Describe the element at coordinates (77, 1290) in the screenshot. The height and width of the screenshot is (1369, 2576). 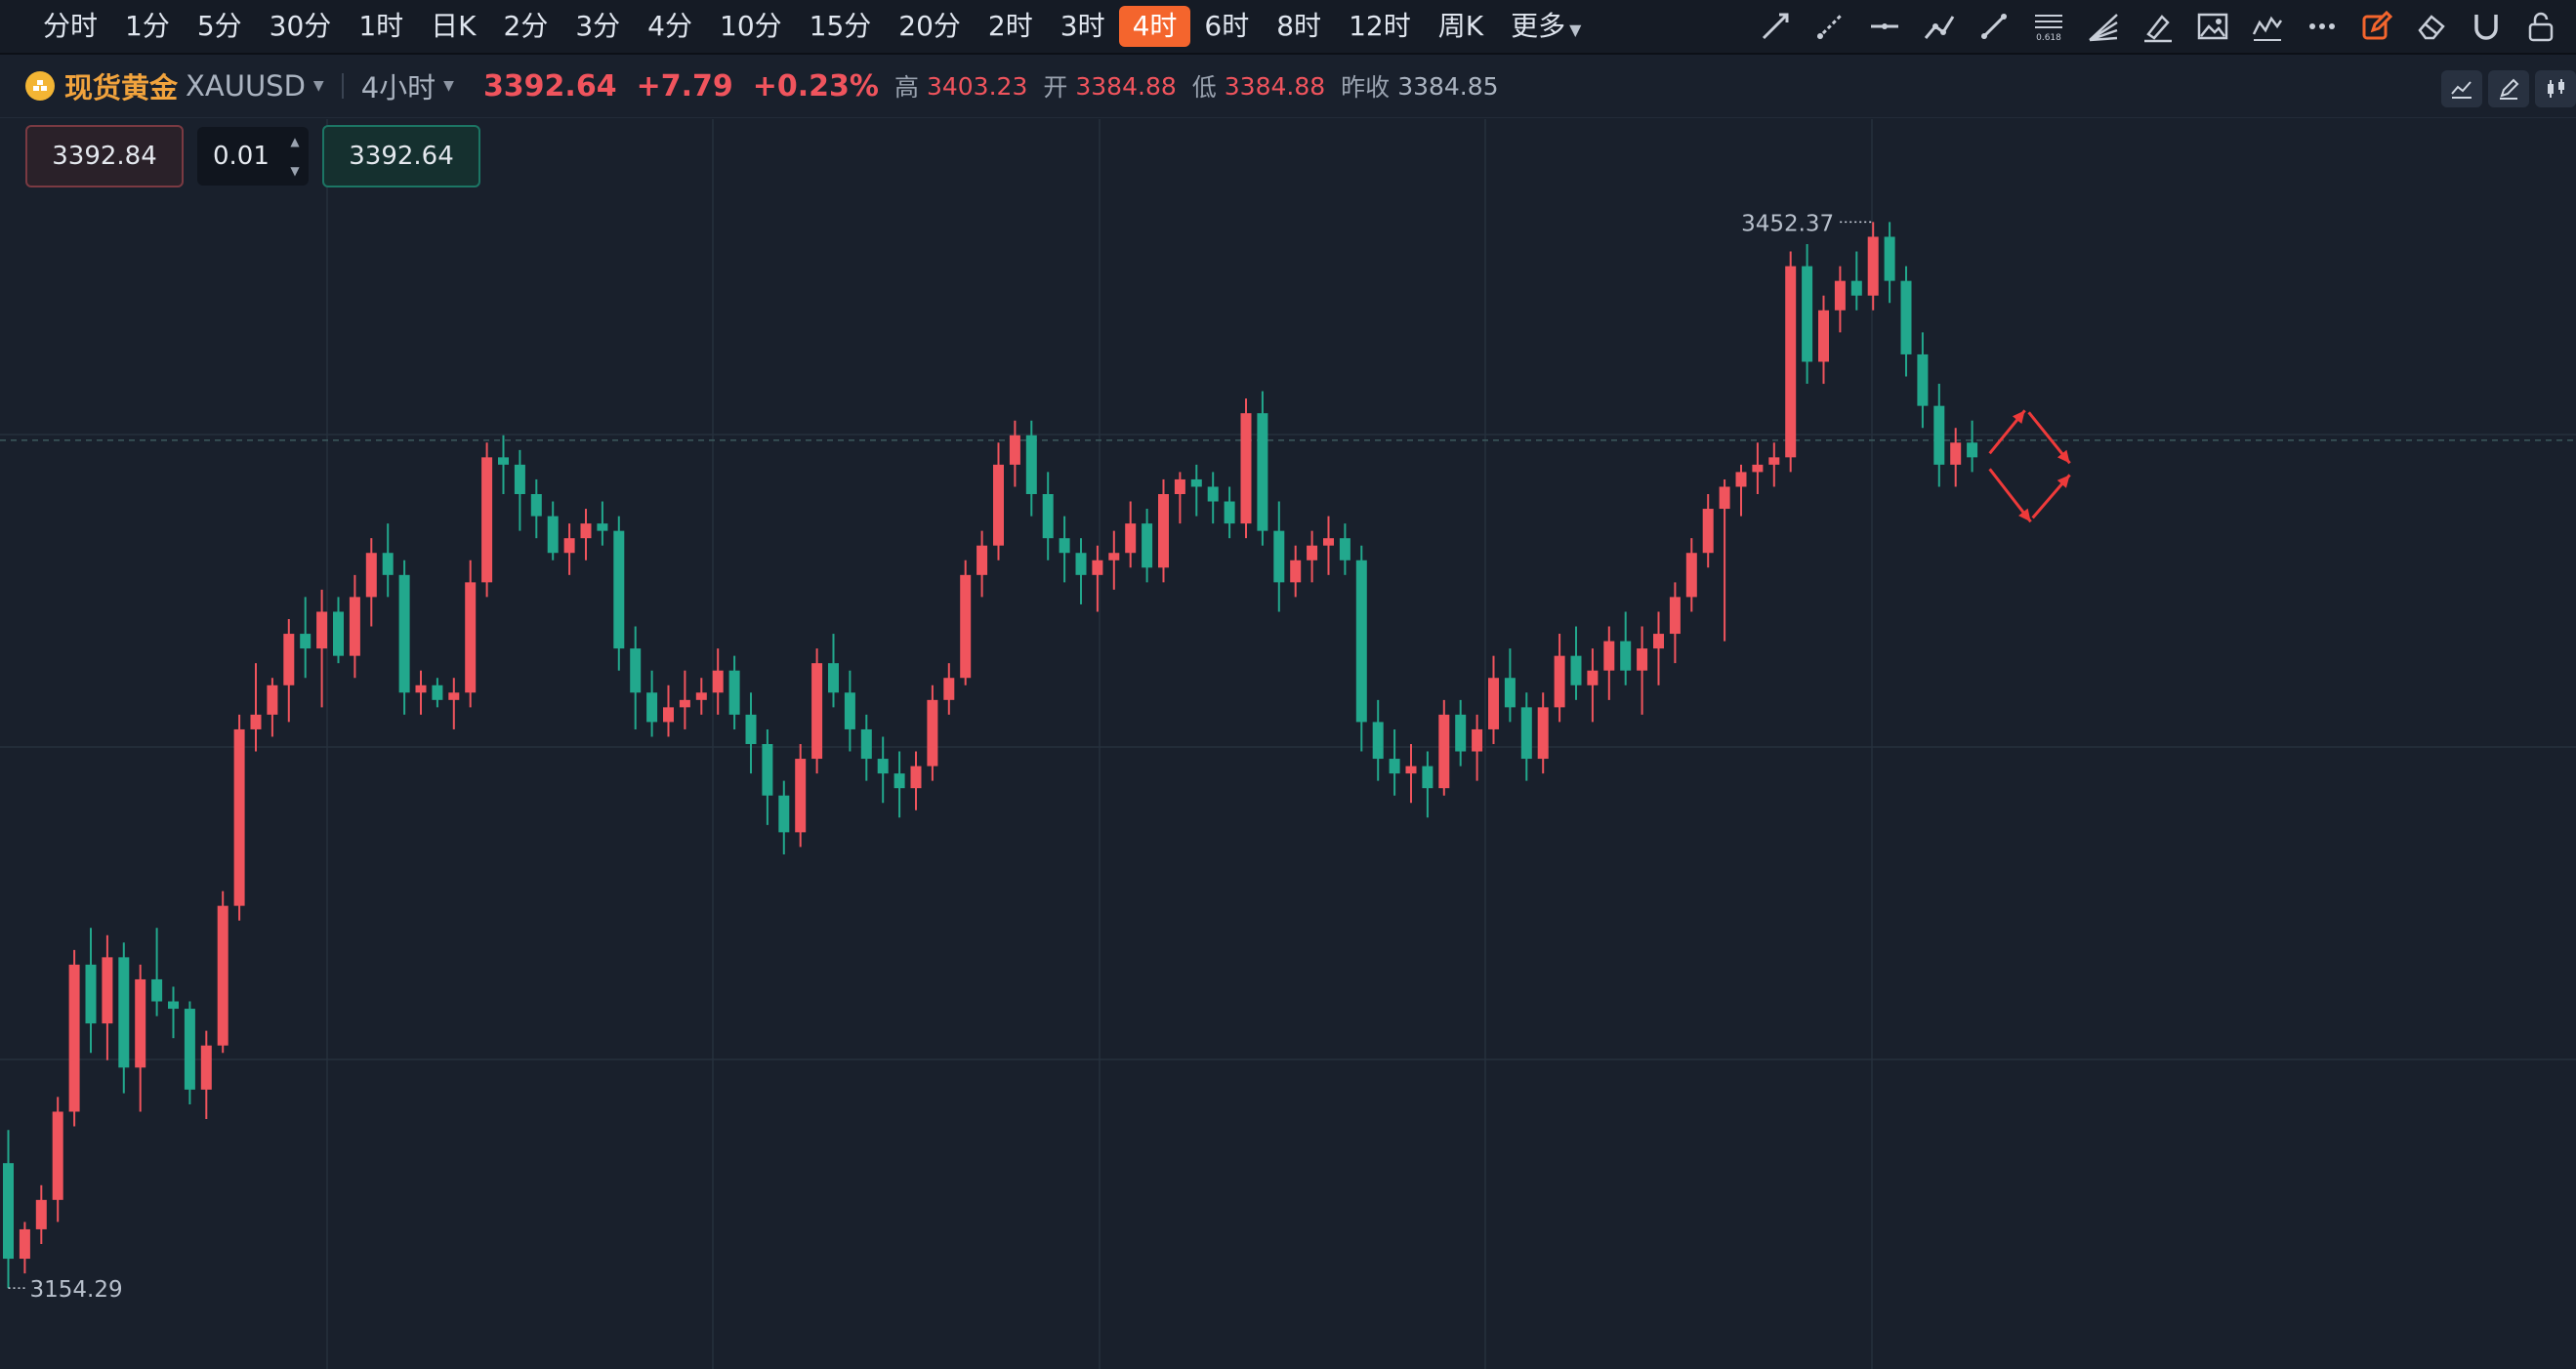
I see `min-price-label: 3154.29` at that location.